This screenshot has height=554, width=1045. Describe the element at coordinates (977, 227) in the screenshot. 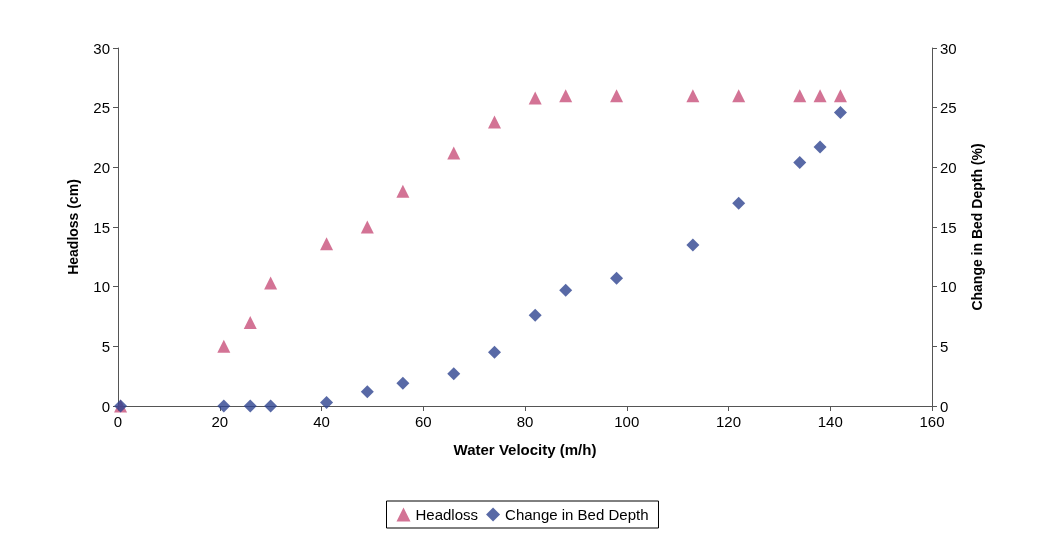

I see `y2-axis-title: Change in Bed Depth (%)` at that location.